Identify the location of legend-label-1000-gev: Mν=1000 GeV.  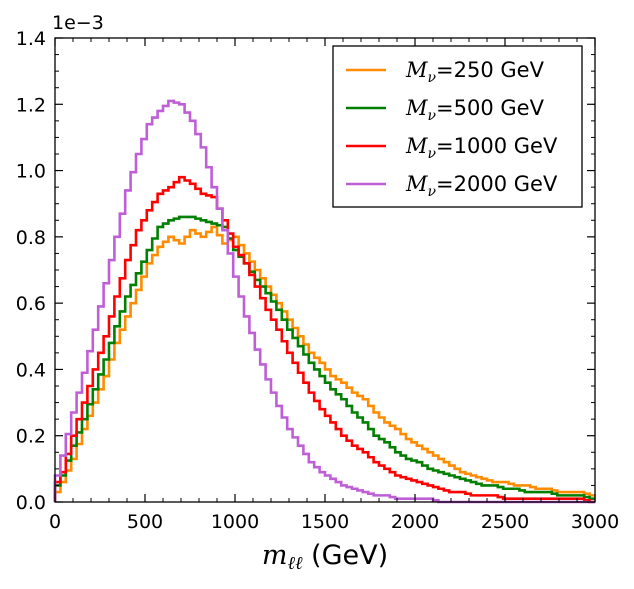
(481, 148).